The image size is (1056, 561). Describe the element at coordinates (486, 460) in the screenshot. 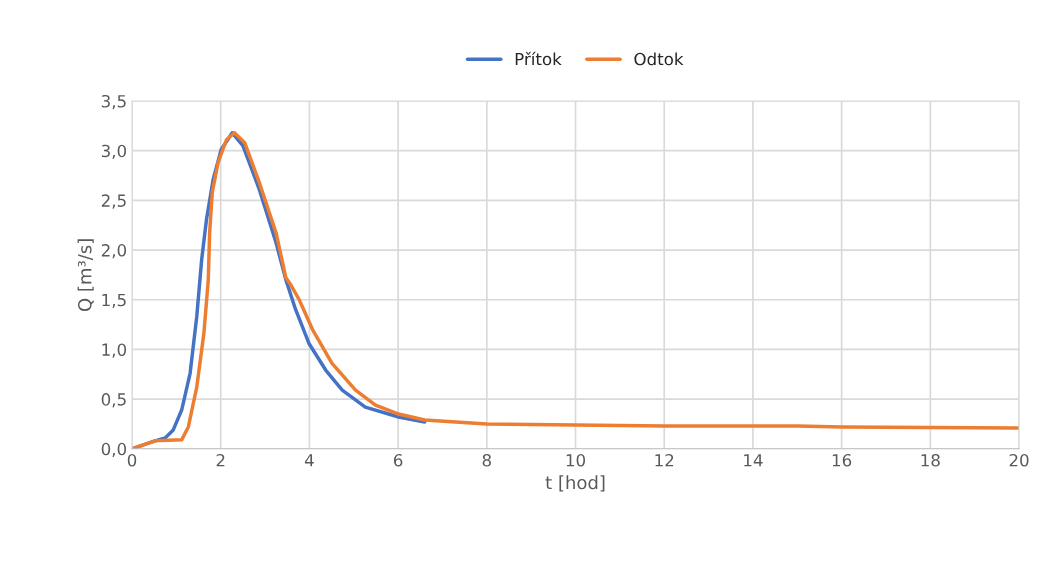

I see `x-tick-label: 8` at that location.